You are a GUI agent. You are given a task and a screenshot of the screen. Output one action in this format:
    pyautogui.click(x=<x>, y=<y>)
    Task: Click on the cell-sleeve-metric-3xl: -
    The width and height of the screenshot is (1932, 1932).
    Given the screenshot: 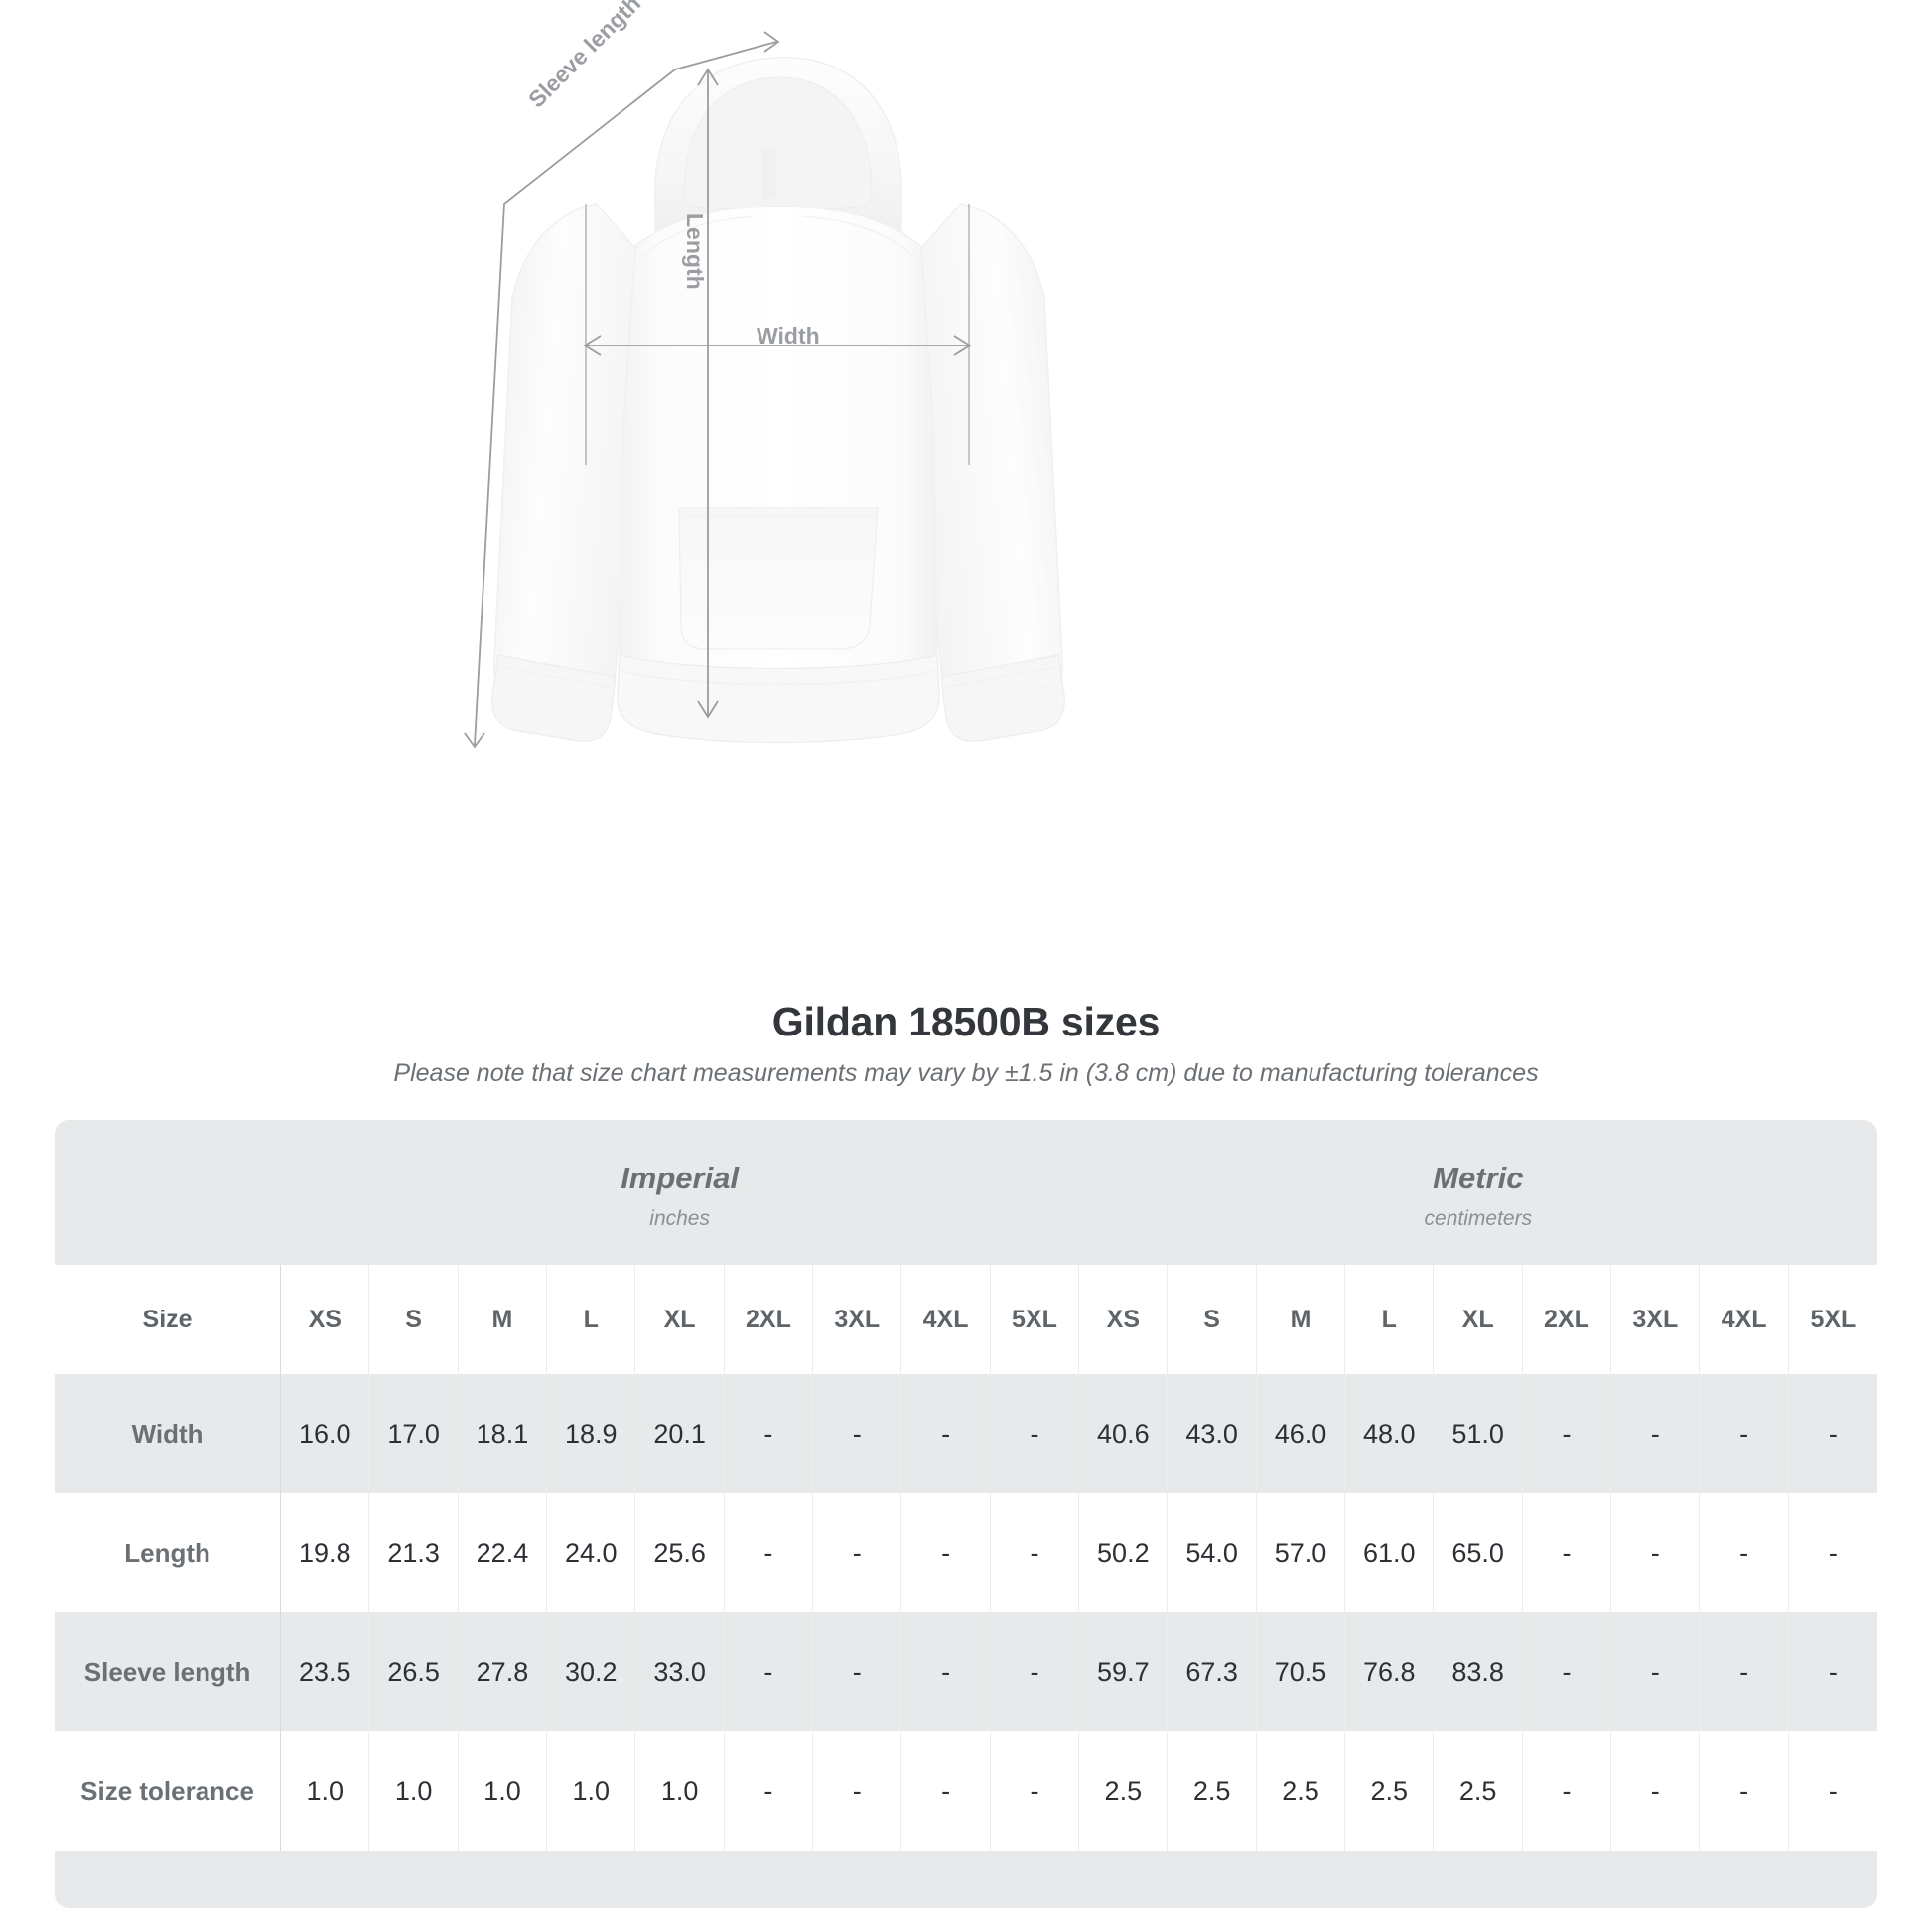 What is the action you would take?
    pyautogui.click(x=1656, y=1671)
    